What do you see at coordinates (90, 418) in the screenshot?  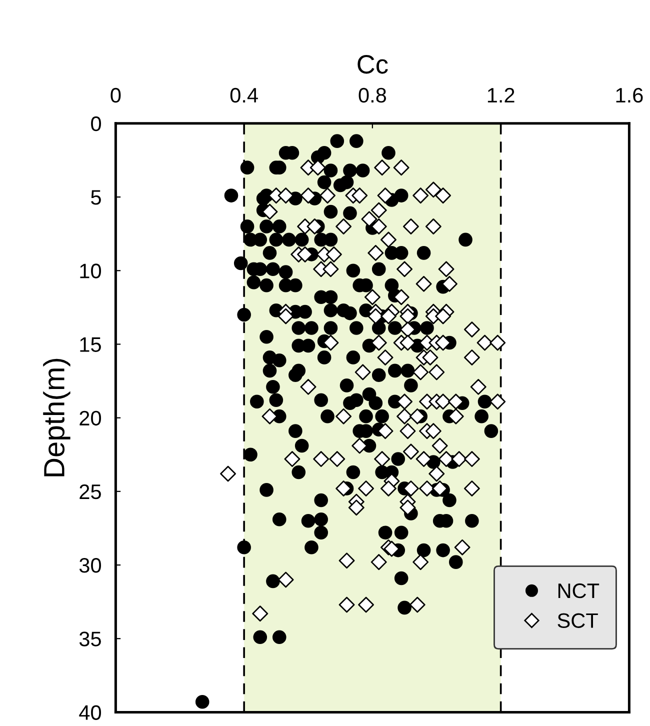 I see `y-tick-label: 20` at bounding box center [90, 418].